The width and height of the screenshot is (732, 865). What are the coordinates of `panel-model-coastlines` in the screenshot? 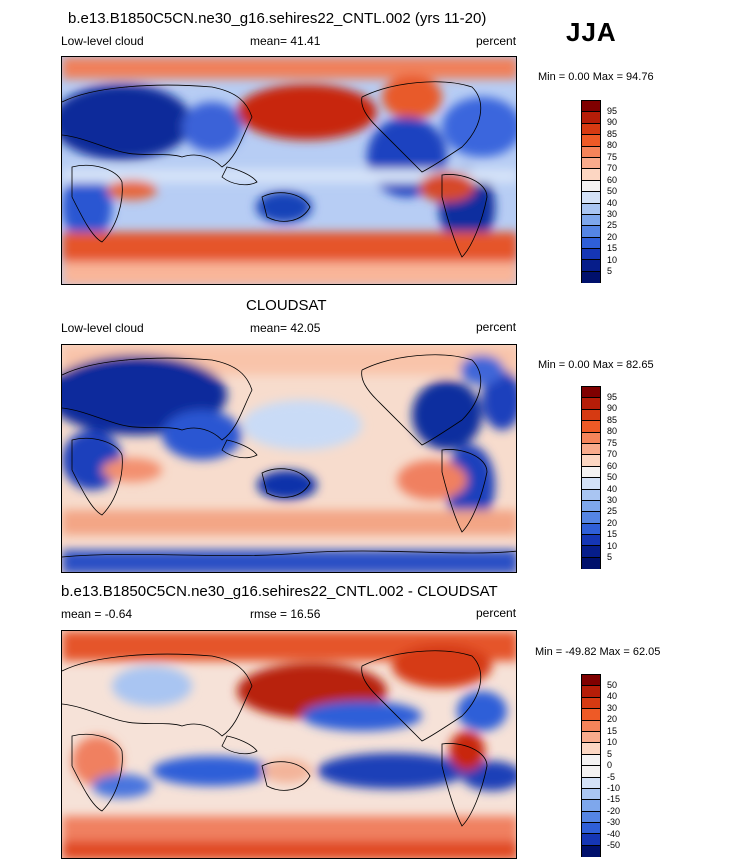 It's located at (275, 169).